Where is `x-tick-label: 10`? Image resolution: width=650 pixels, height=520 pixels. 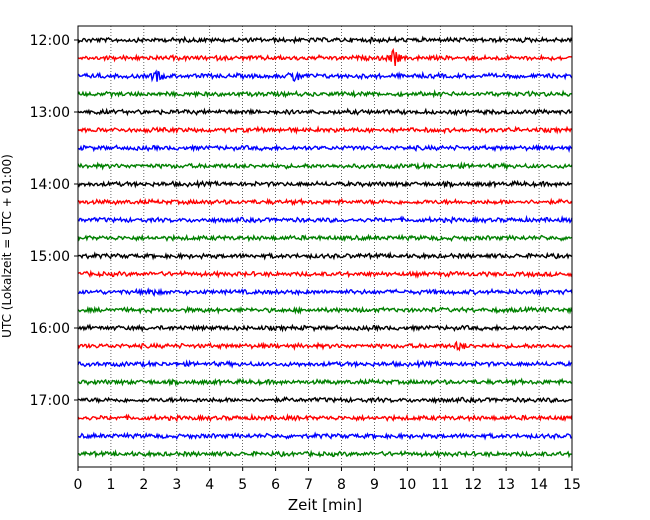 x-tick-label: 10 is located at coordinates (407, 485).